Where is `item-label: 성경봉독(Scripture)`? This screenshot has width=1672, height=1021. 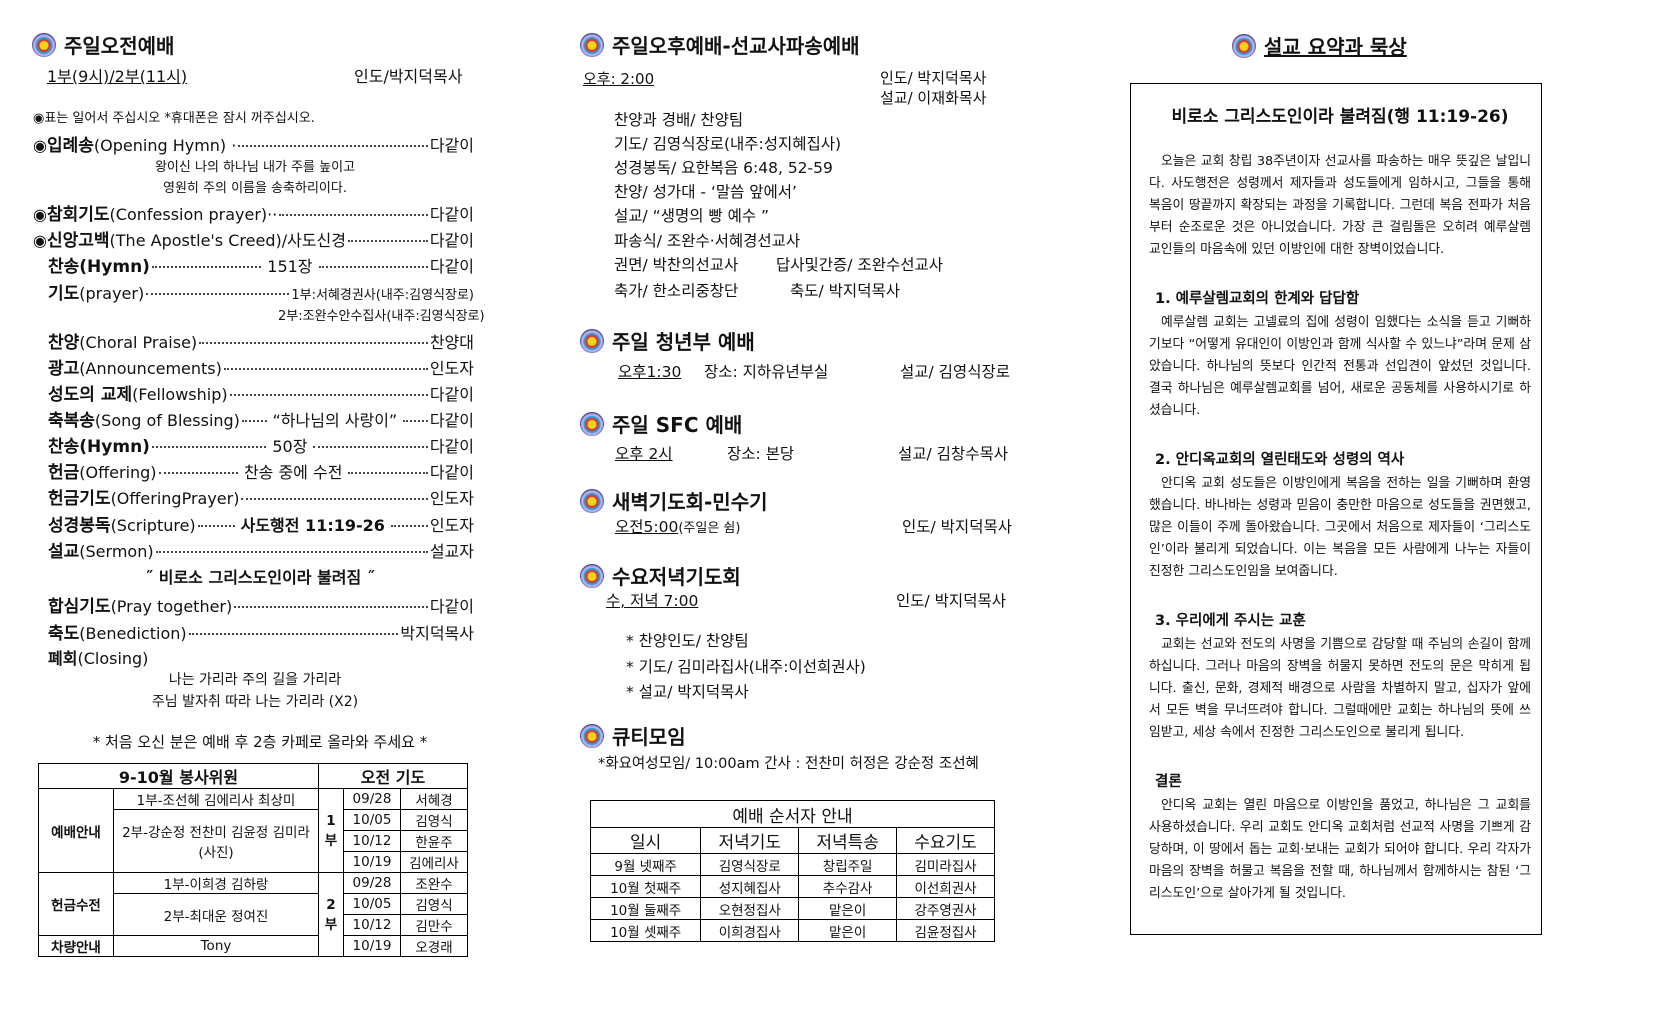 item-label: 성경봉독(Scripture) is located at coordinates (122, 523).